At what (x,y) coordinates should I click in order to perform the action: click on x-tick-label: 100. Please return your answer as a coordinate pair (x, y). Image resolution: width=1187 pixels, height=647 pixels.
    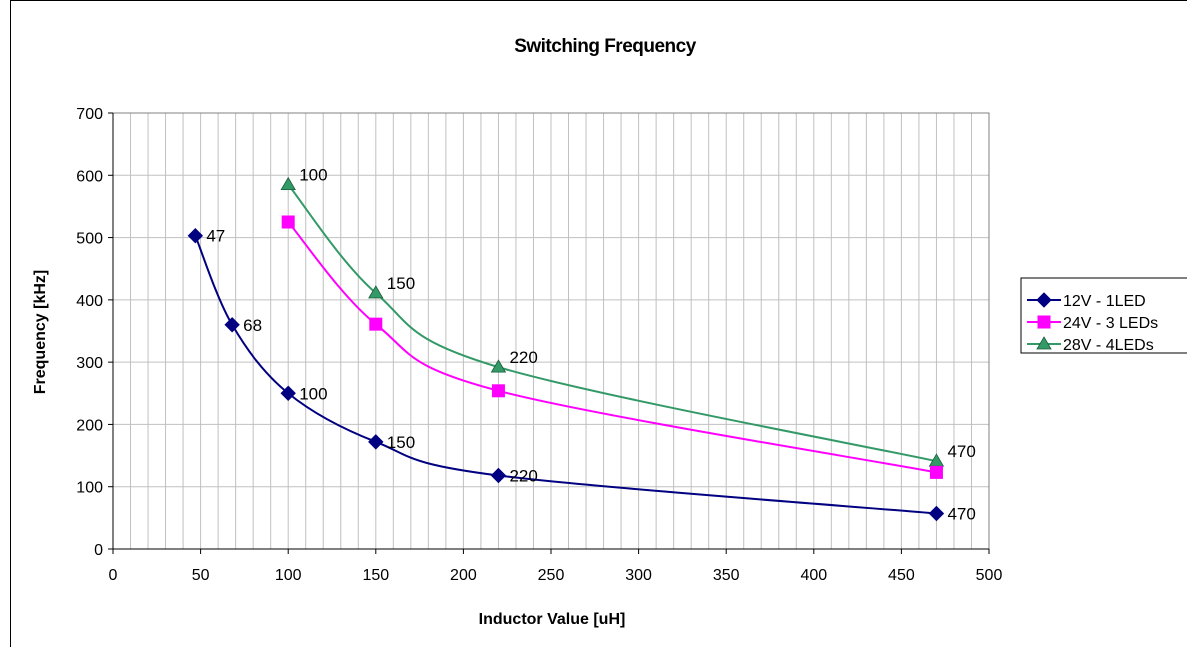
    Looking at the image, I should click on (288, 575).